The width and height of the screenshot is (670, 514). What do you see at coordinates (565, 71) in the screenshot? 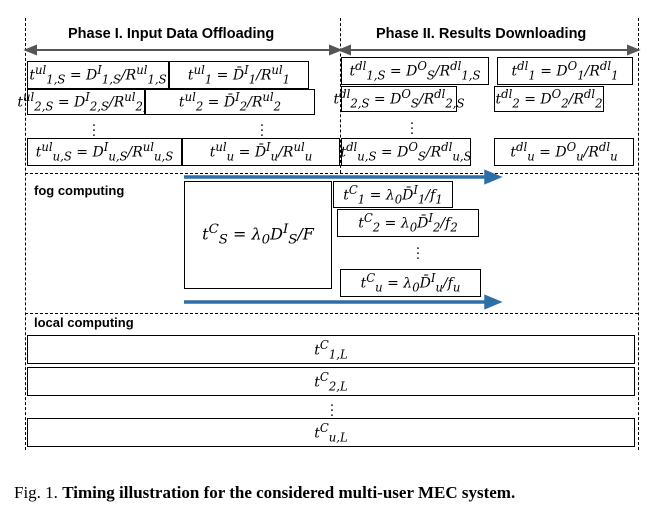
I see `download-row1: tdl1 = DO1/Rdl1` at bounding box center [565, 71].